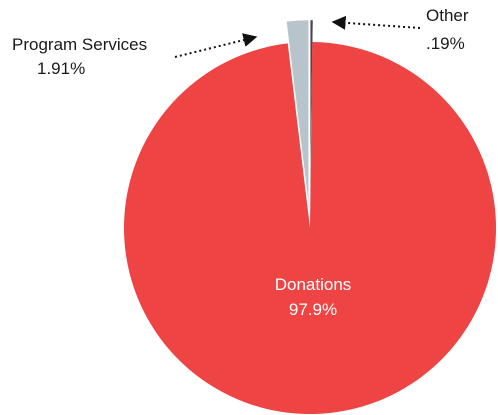 This screenshot has height=415, width=498. What do you see at coordinates (313, 284) in the screenshot?
I see `slice-label-donations: Donations` at bounding box center [313, 284].